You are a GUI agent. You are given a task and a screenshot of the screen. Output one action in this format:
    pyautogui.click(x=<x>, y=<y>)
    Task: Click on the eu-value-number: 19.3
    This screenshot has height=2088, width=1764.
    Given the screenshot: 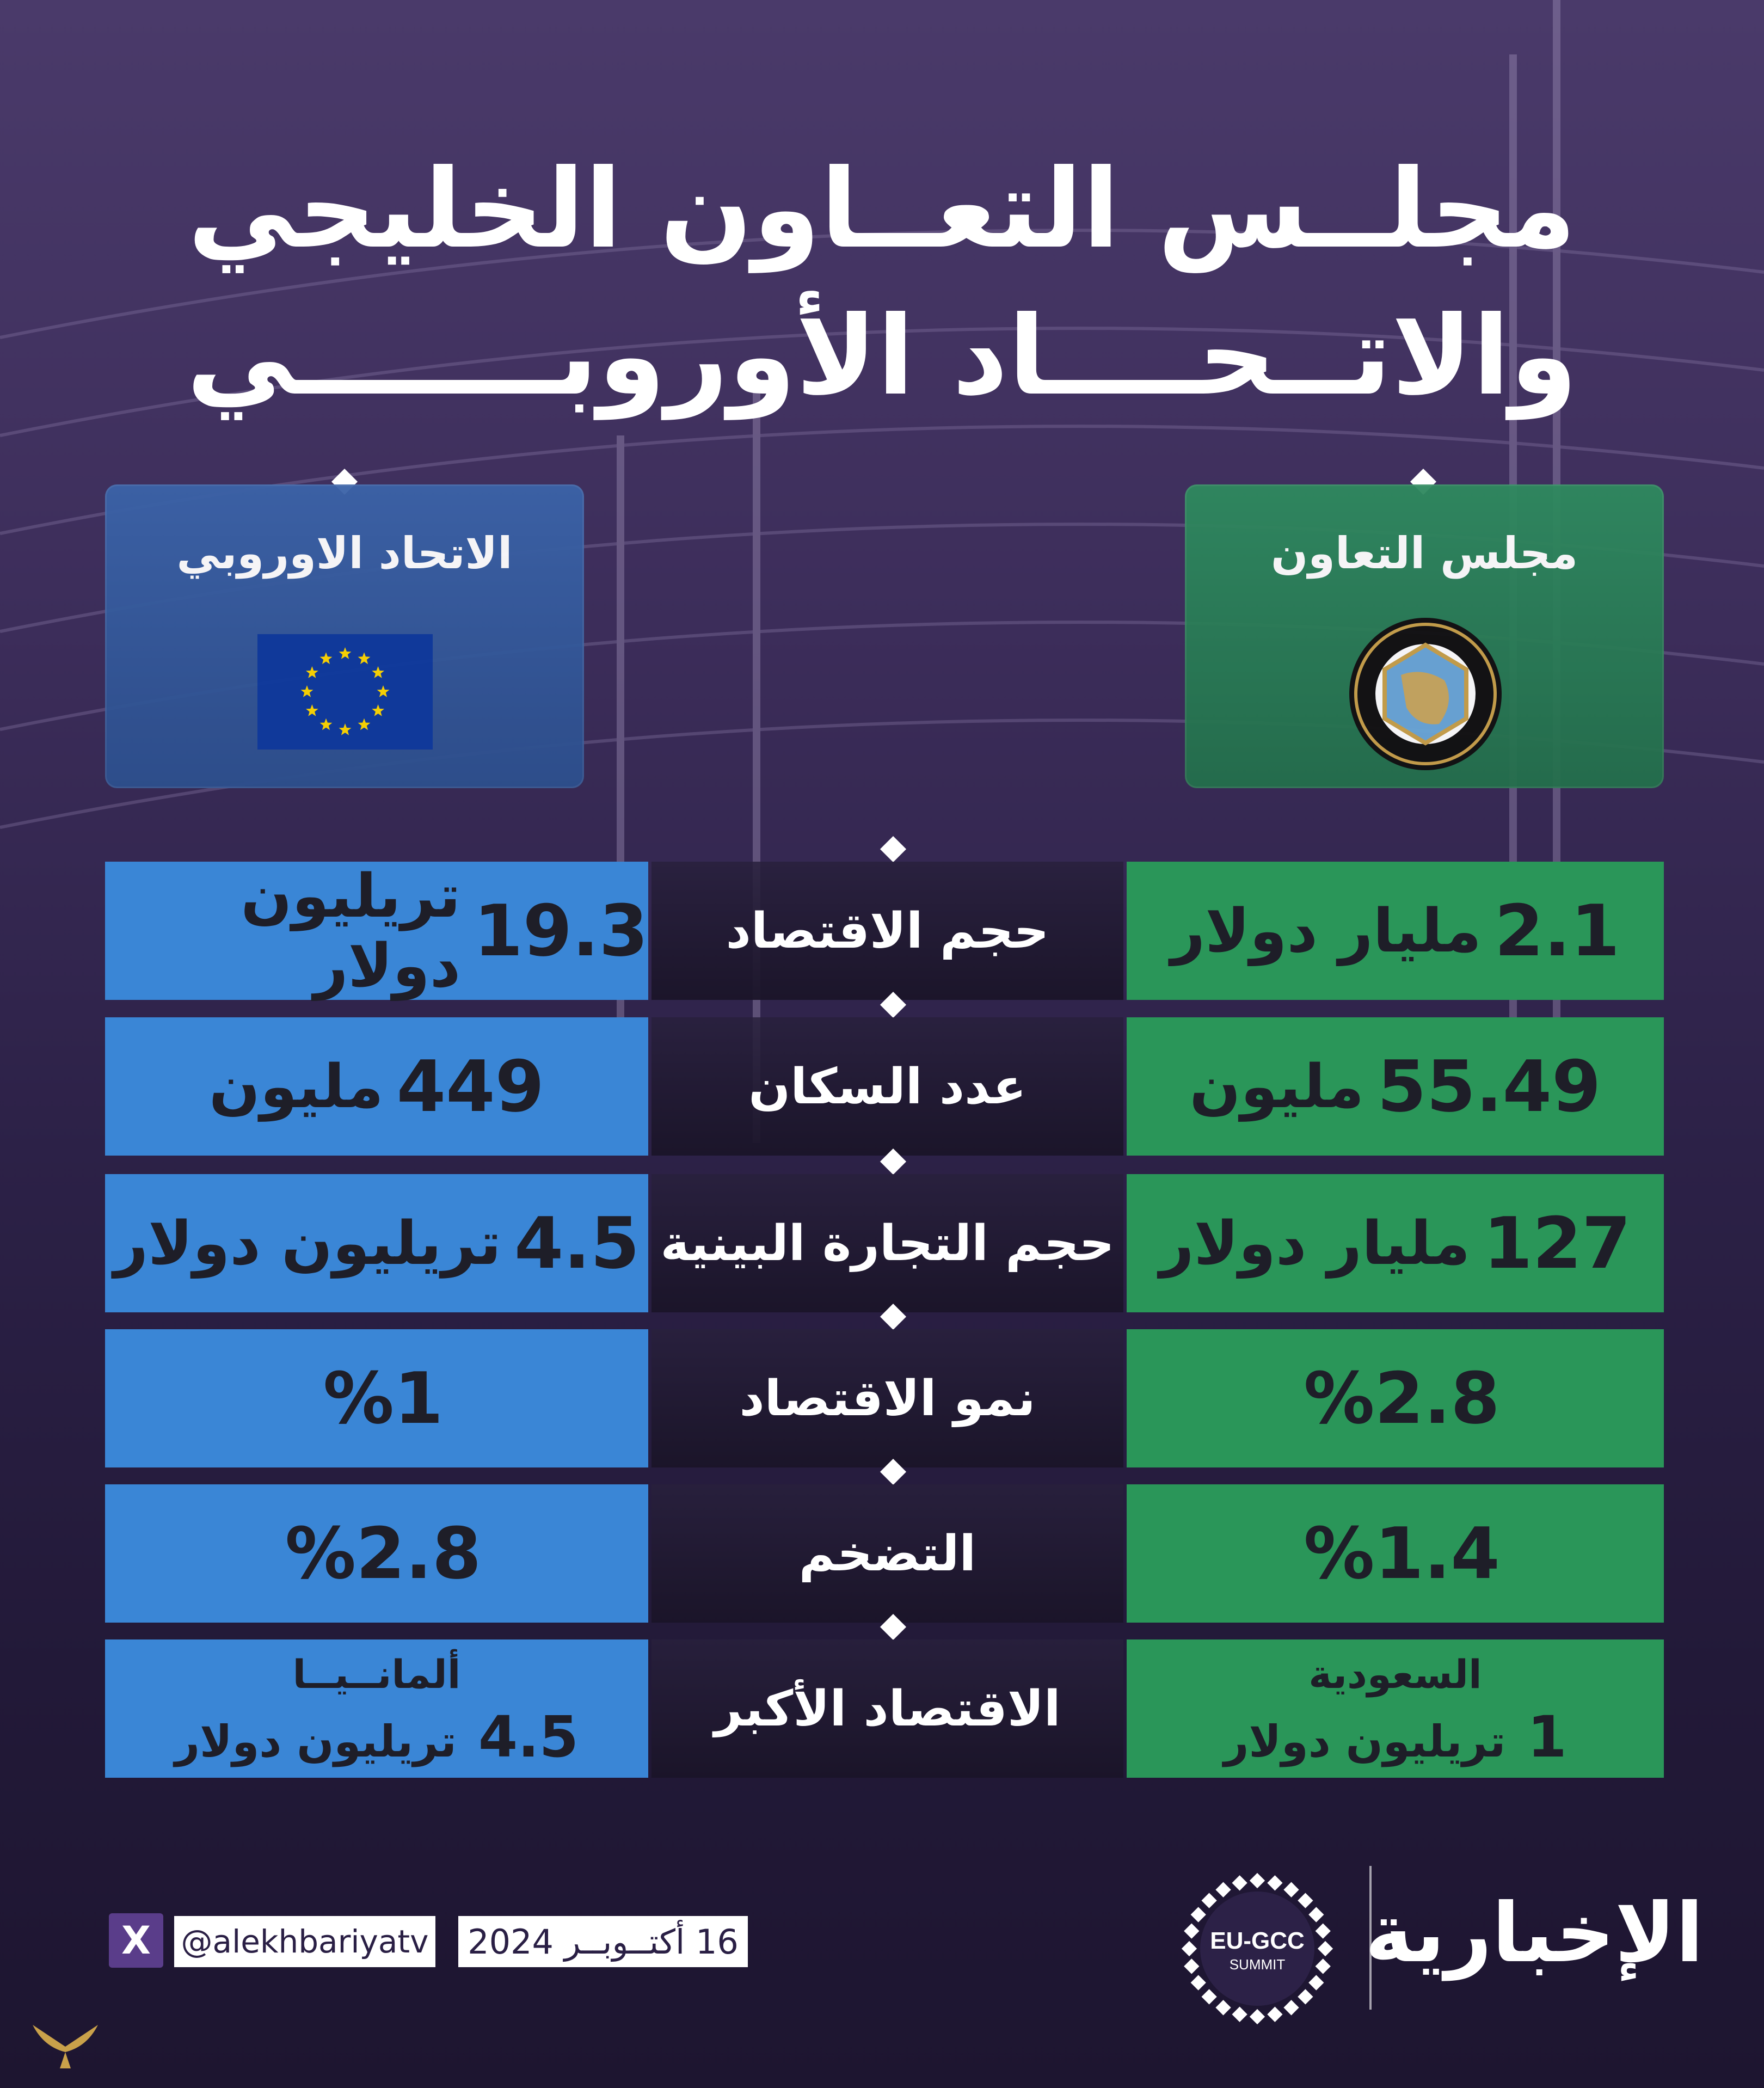 What is the action you would take?
    pyautogui.click(x=561, y=930)
    